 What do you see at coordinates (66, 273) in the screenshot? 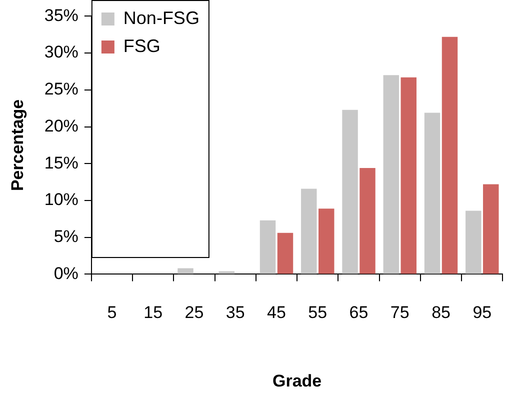
I see `y-tick-label: 0%` at bounding box center [66, 273].